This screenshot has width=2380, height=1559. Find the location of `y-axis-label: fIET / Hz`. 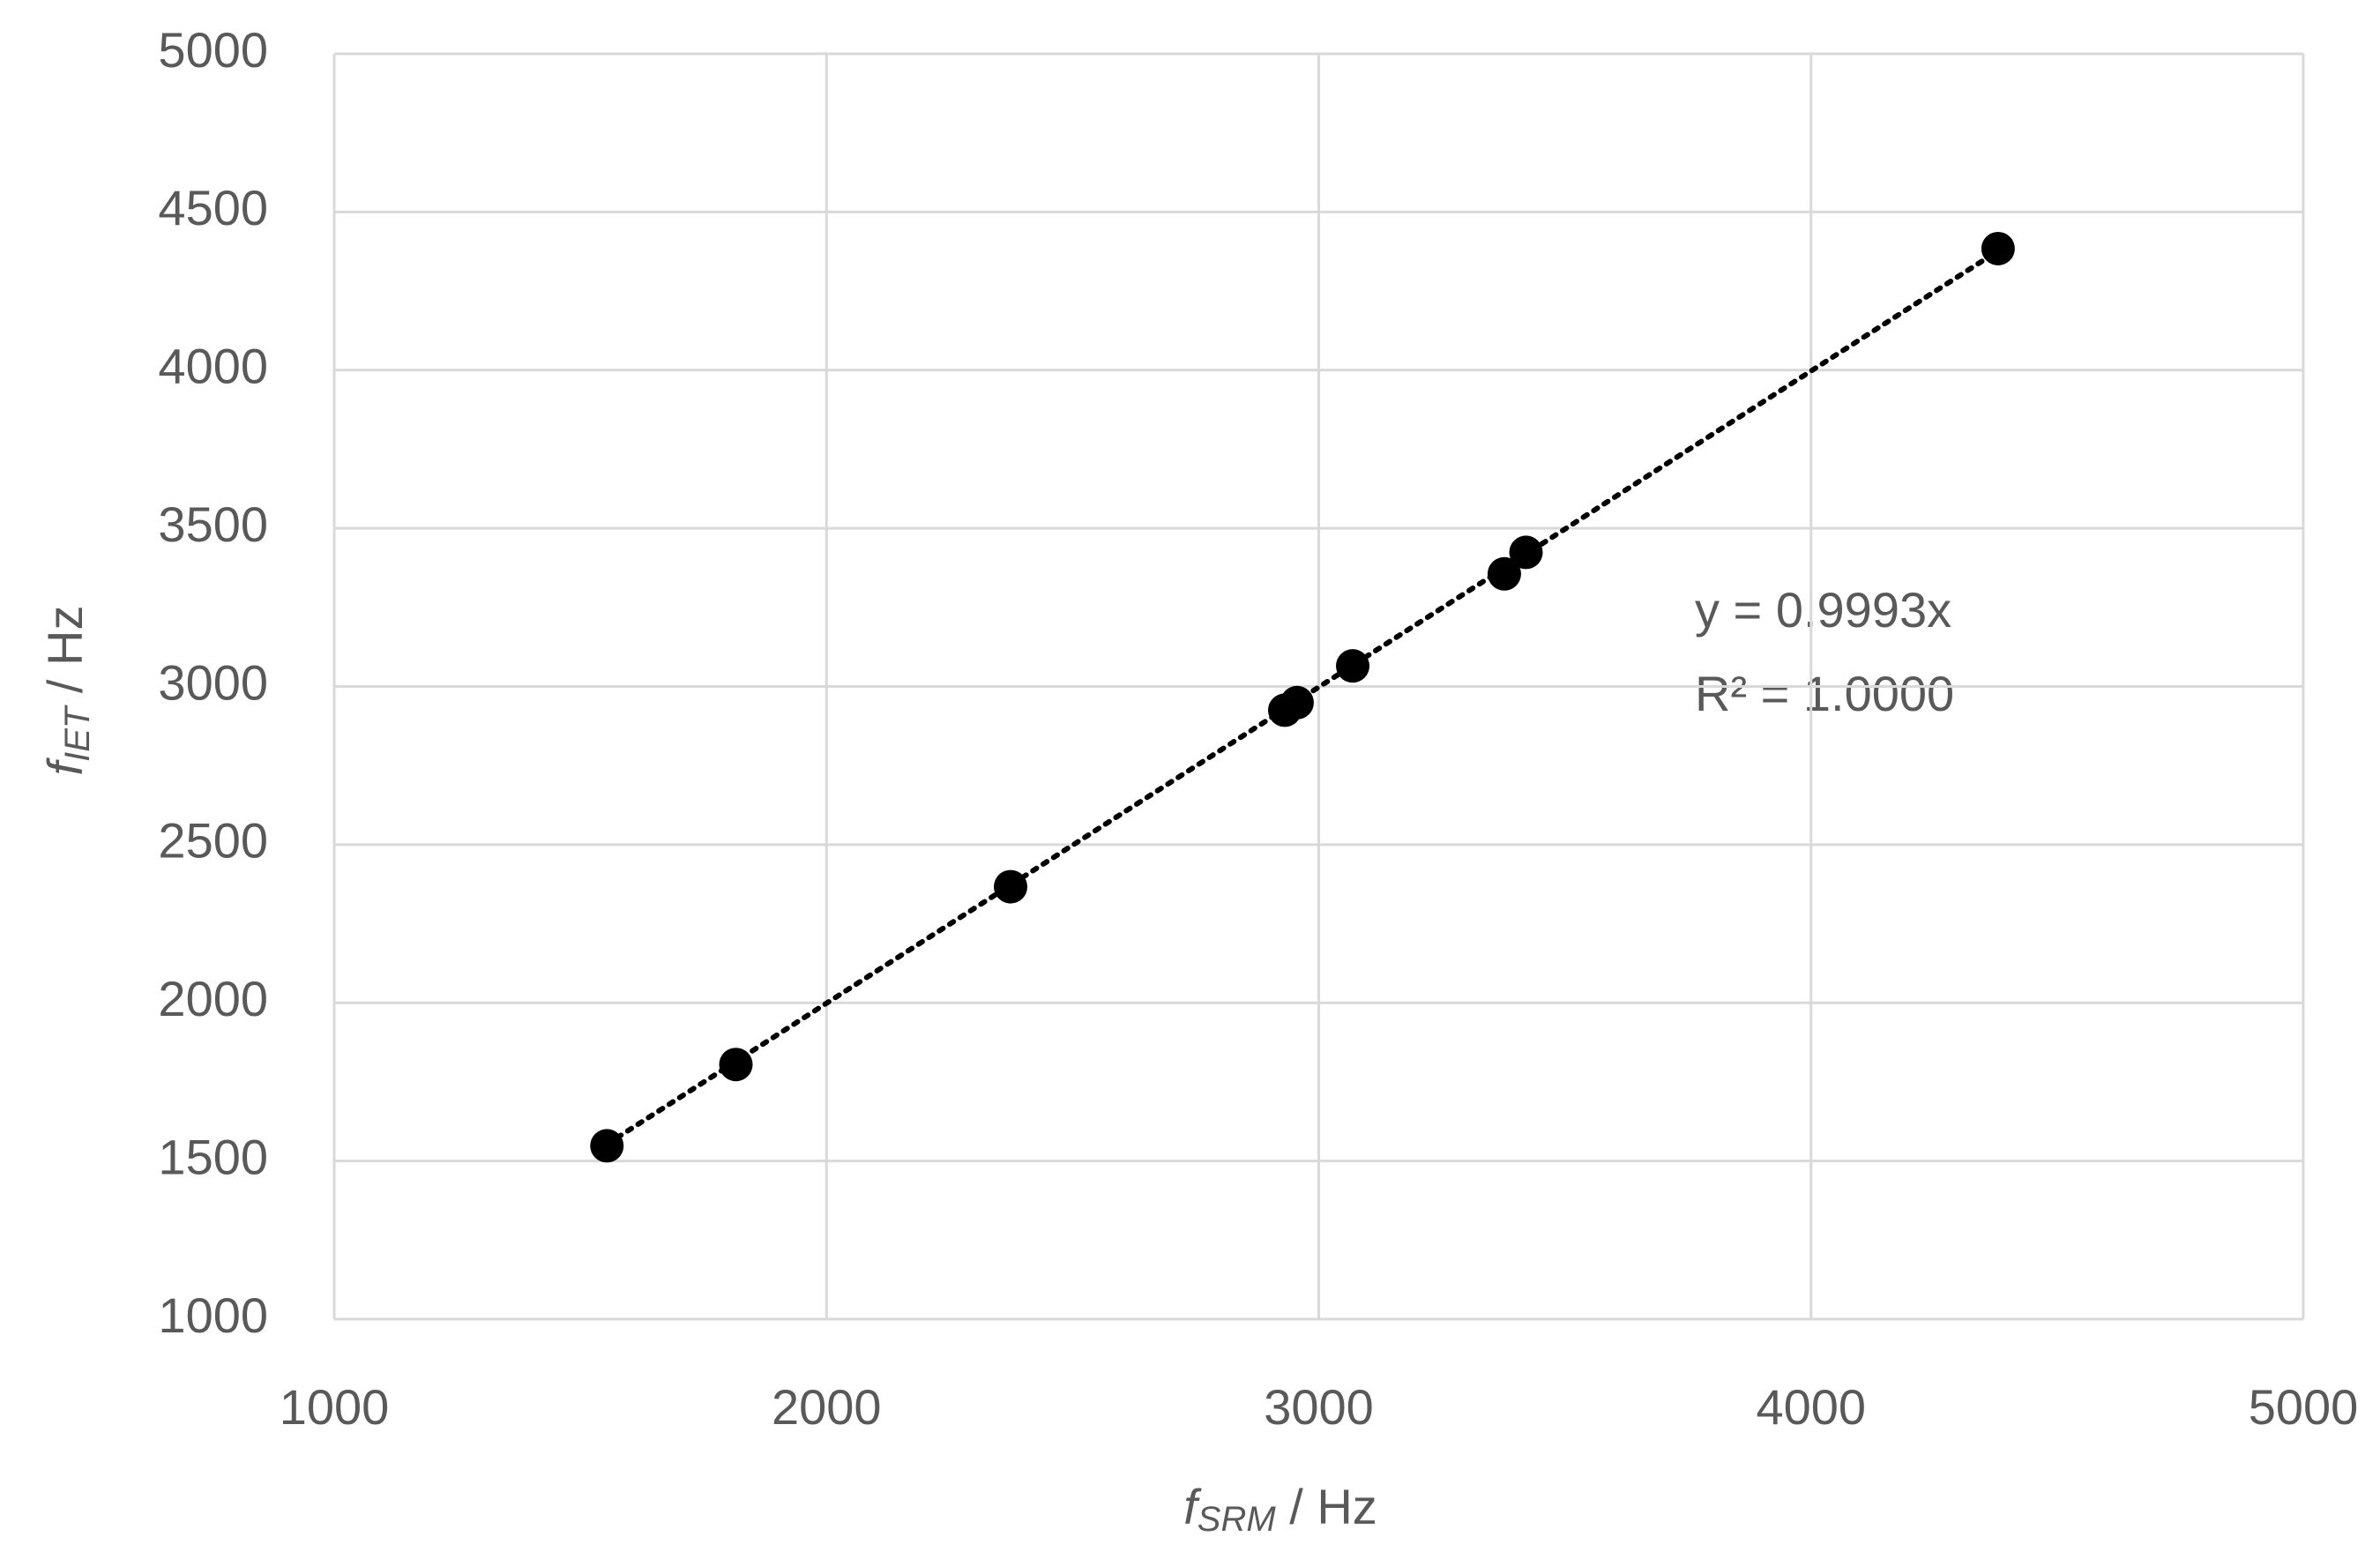

y-axis-label: fIET / Hz is located at coordinates (67, 691).